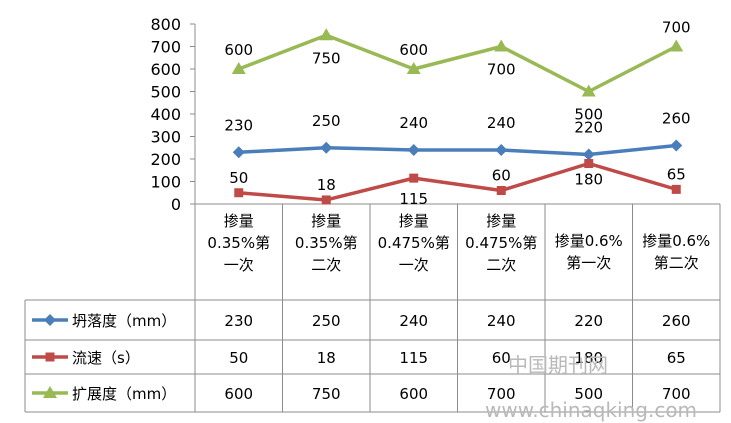  What do you see at coordinates (326, 121) in the screenshot?
I see `data-label: 250` at bounding box center [326, 121].